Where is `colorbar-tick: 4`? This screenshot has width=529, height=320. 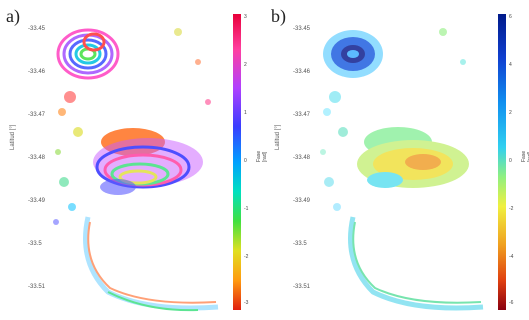 colorbar-tick: 4 is located at coordinates (510, 65).